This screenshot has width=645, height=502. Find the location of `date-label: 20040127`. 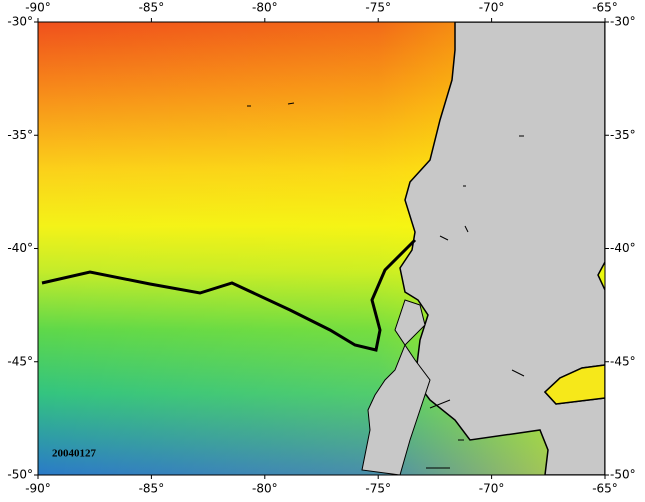

date-label: 20040127 is located at coordinates (74, 454).